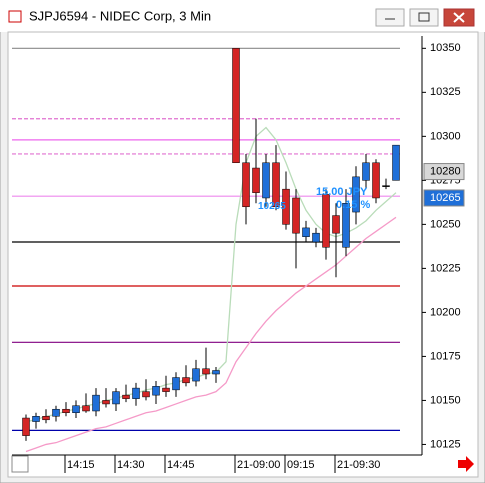  Describe the element at coordinates (445, 312) in the screenshot. I see `y-tick-label: 10200` at that location.